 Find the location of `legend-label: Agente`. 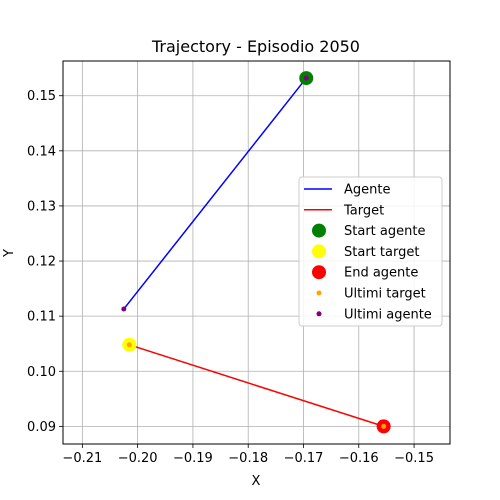

legend-label: Agente is located at coordinates (367, 190).